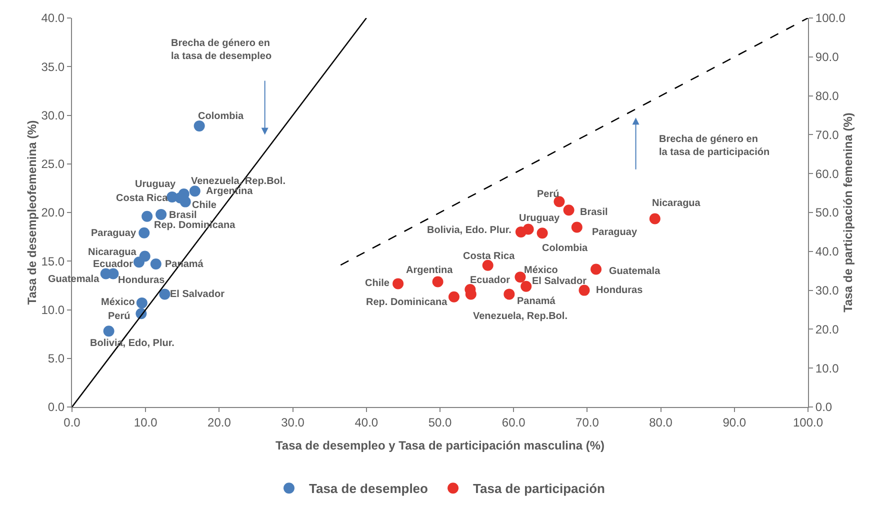 The width and height of the screenshot is (883, 515). What do you see at coordinates (514, 422) in the screenshot?
I see `x-tick-label: 60.0` at bounding box center [514, 422].